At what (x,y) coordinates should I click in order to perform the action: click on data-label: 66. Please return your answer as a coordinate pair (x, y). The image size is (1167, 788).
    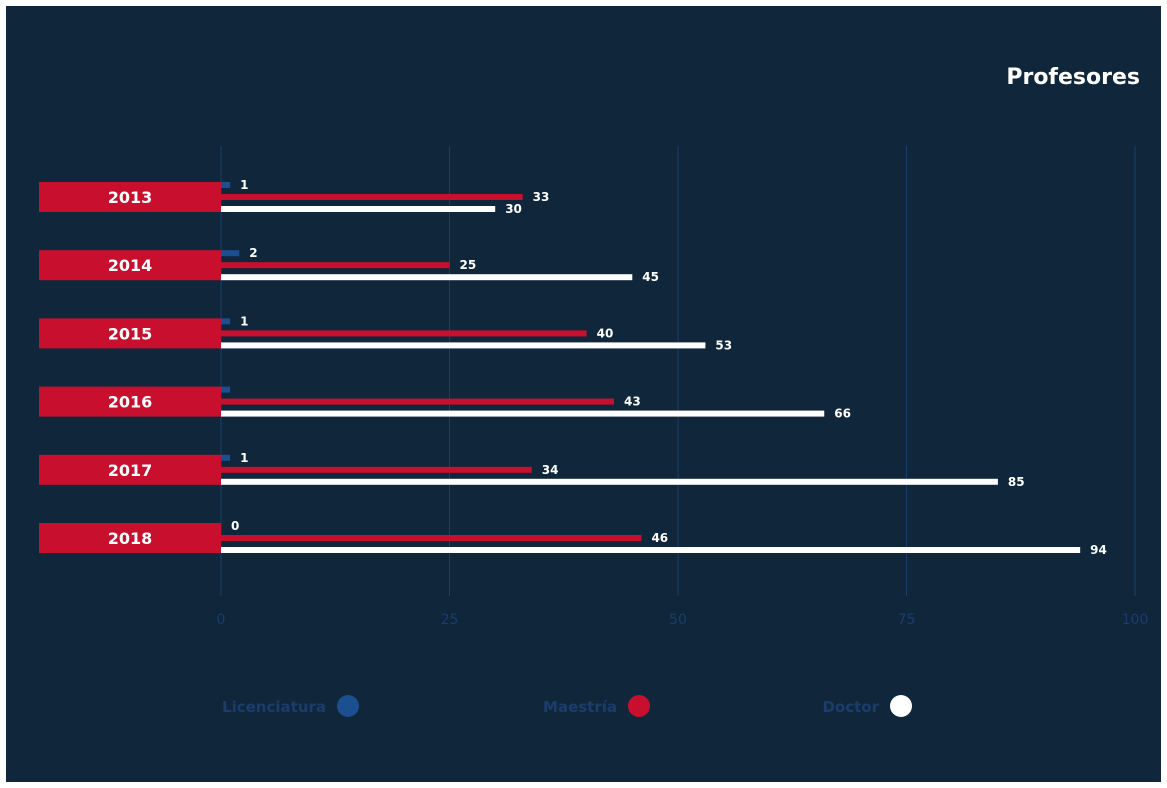
    Looking at the image, I should click on (842, 414).